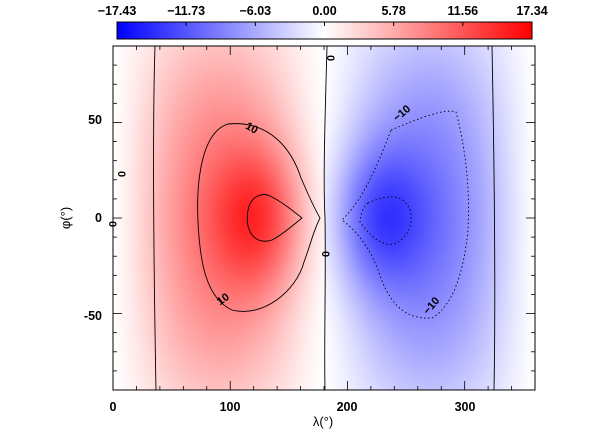  I want to click on contour-label-0-left-lower: 0, so click(112, 224).